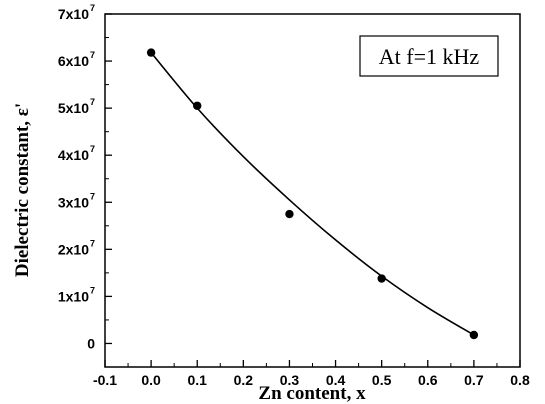 This screenshot has width=545, height=404. I want to click on y-tick-label: 3x10, so click(73, 202).